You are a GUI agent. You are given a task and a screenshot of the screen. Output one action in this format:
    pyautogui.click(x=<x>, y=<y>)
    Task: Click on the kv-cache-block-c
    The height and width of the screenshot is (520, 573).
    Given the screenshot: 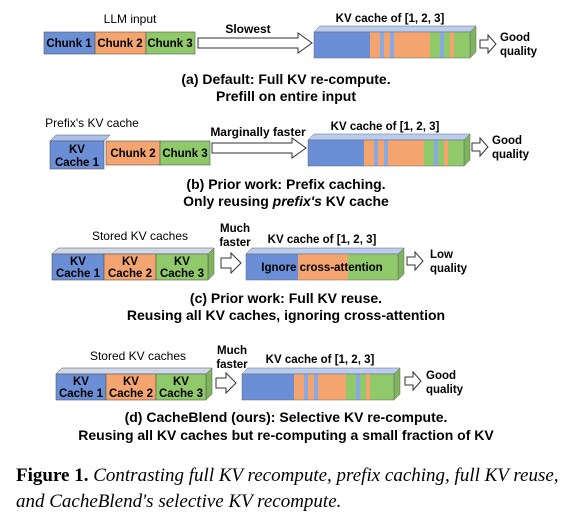 What is the action you would take?
    pyautogui.click(x=325, y=264)
    